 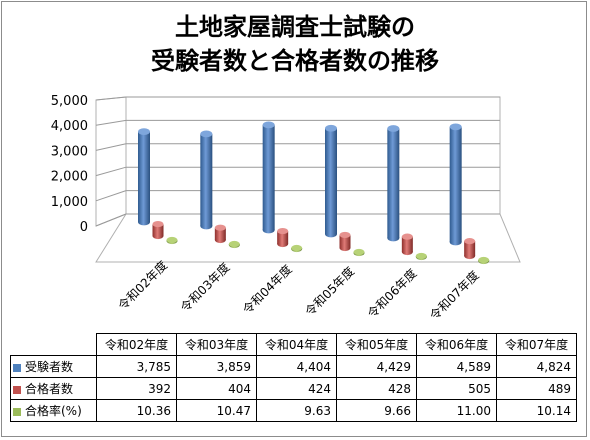 I want to click on table-row-examinees: 受験者数 3,785 3,859 4,404 4,429 4,589 4,824, so click(x=293, y=366).